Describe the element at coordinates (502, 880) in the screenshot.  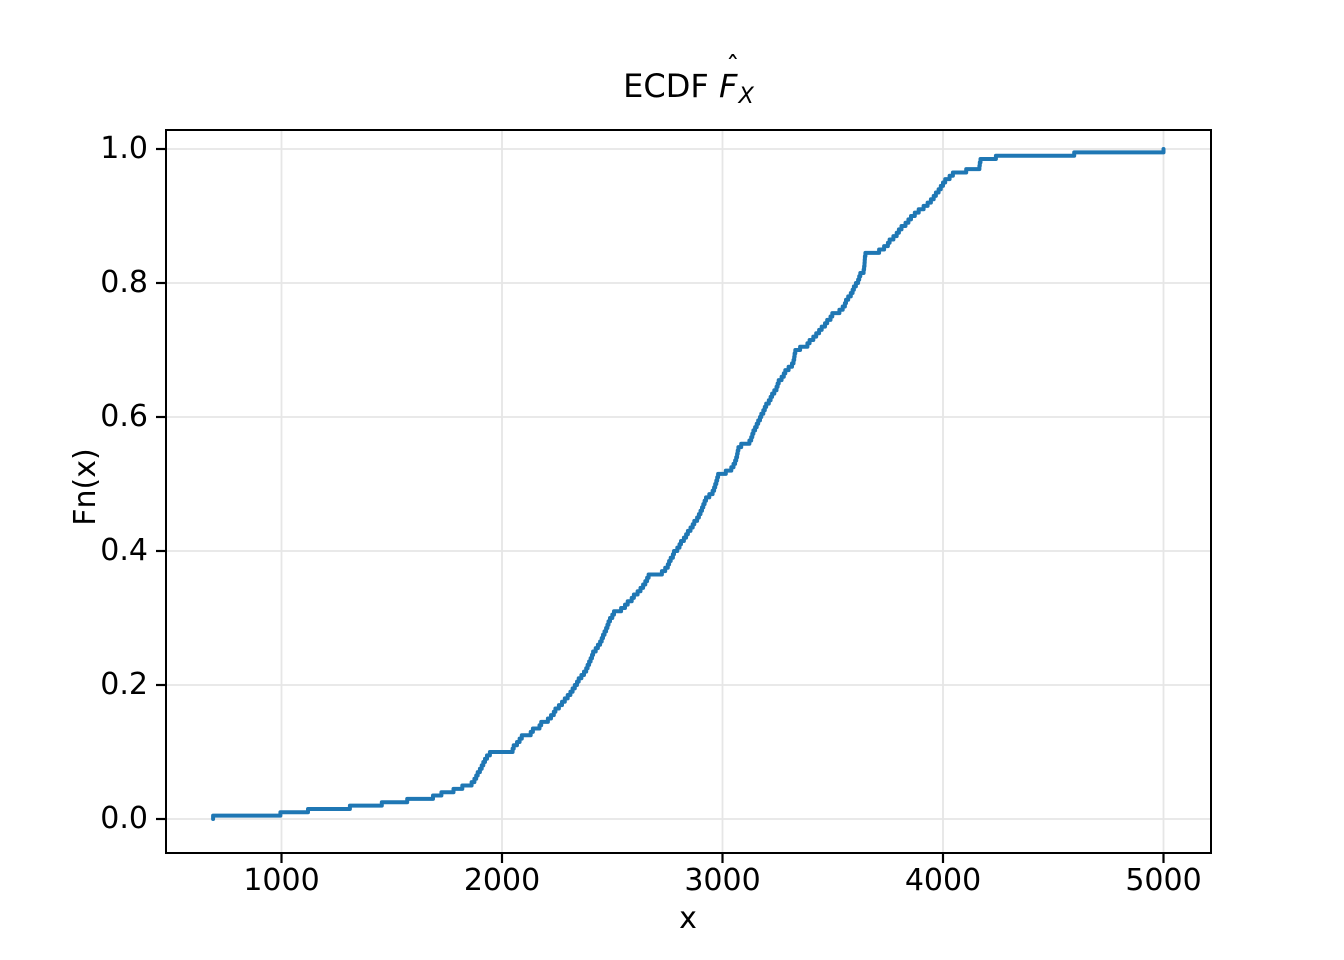
I see `x-tick-label: 2000` at that location.